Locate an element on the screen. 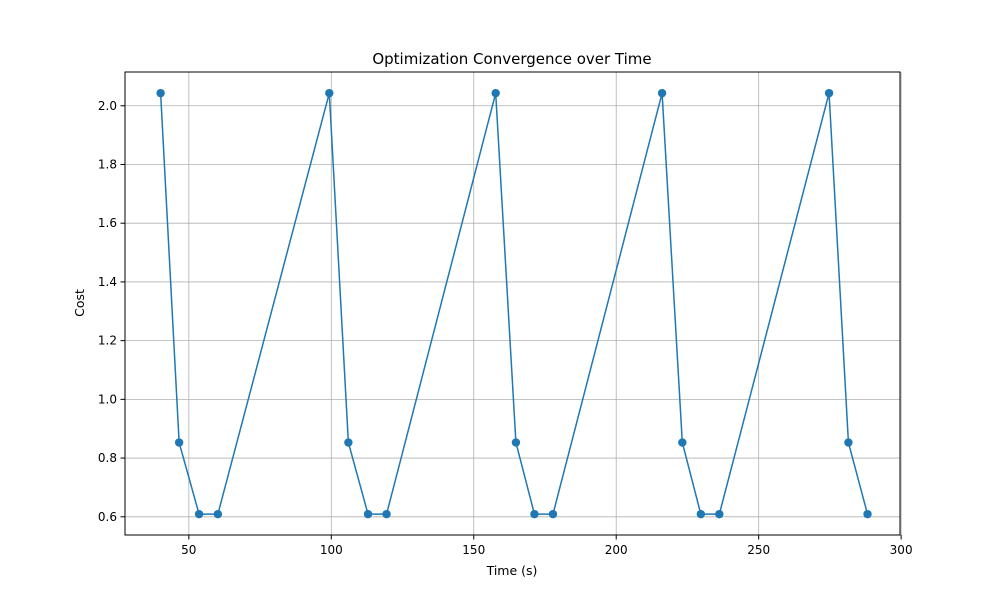 This screenshot has width=1000, height=600. x-tick-label: 100 is located at coordinates (331, 550).